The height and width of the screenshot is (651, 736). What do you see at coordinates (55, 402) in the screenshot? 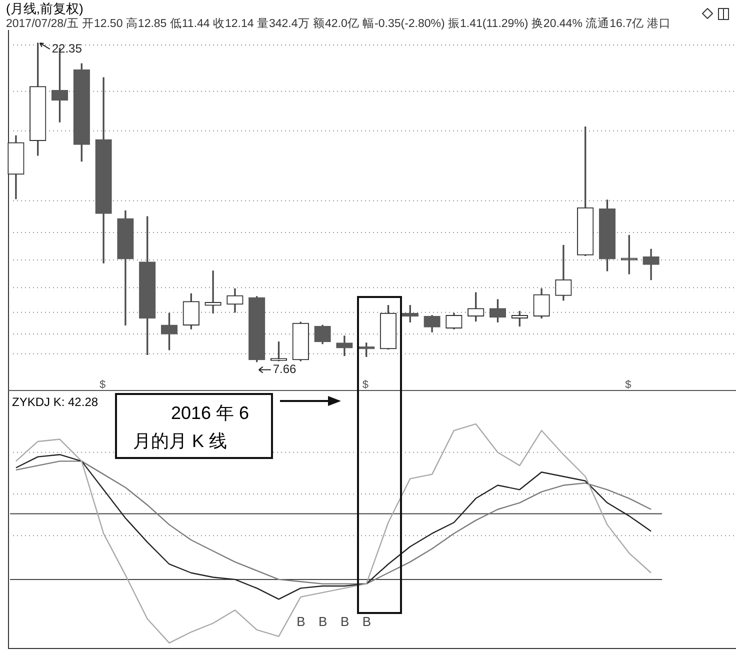
I see `chart-title: ZYKDJ K: 42.28` at bounding box center [55, 402].